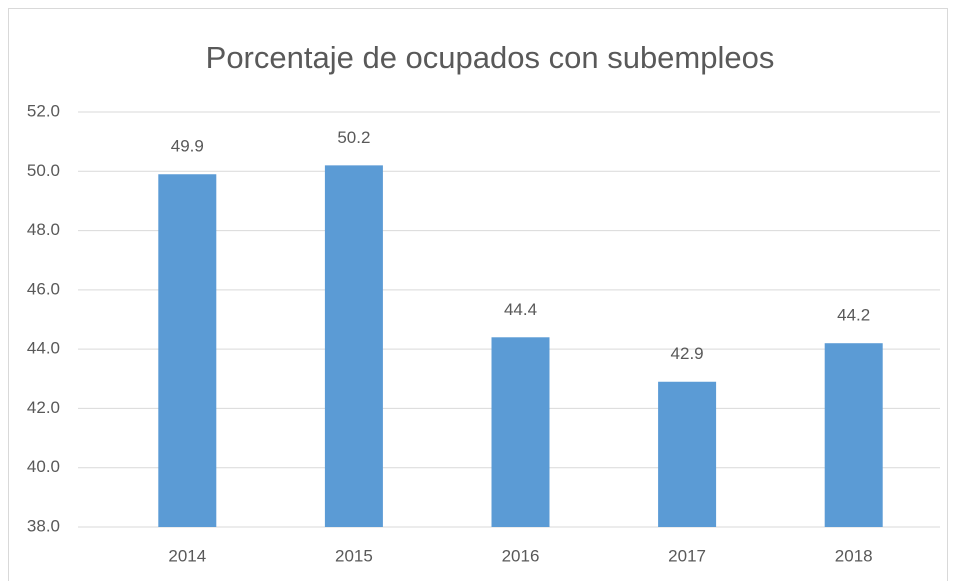 This screenshot has width=957, height=581. Describe the element at coordinates (687, 555) in the screenshot. I see `x-tick-label: 2017` at that location.